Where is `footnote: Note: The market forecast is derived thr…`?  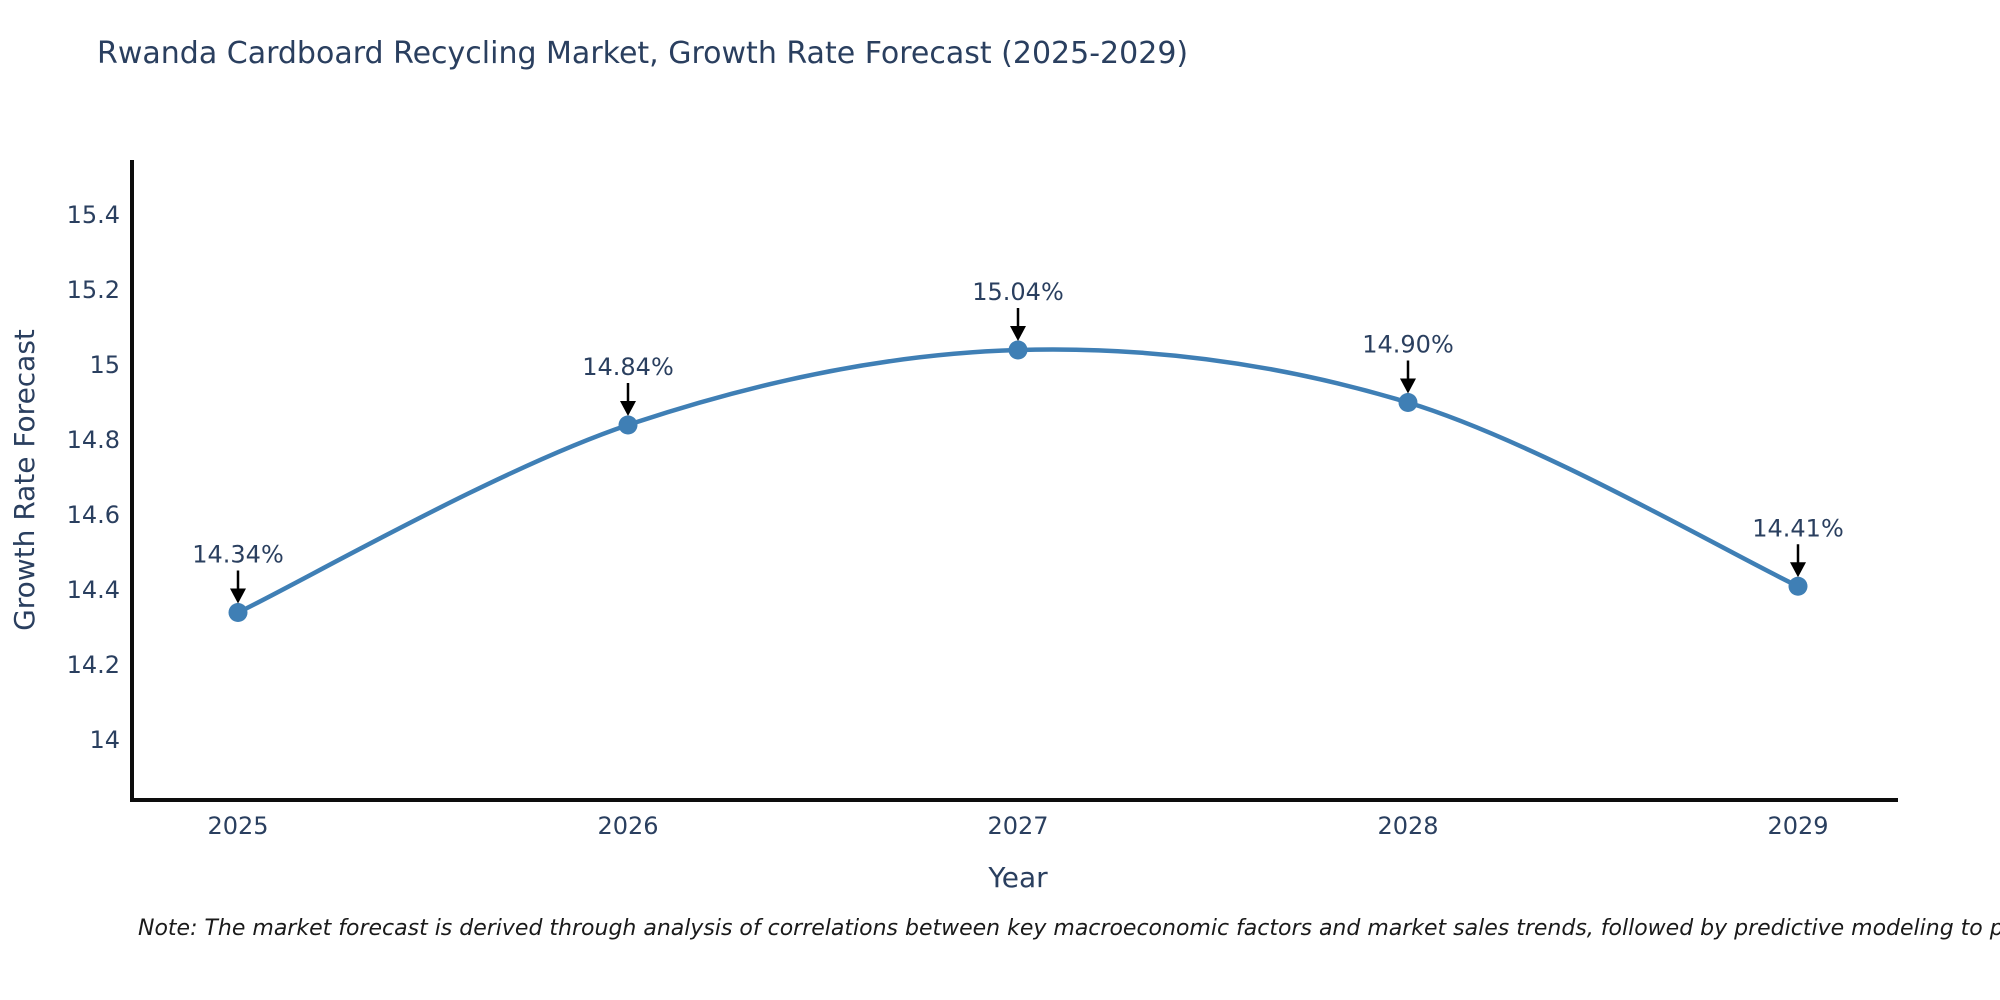
footnote: Note: The market forecast is derived thr… is located at coordinates (1069, 928).